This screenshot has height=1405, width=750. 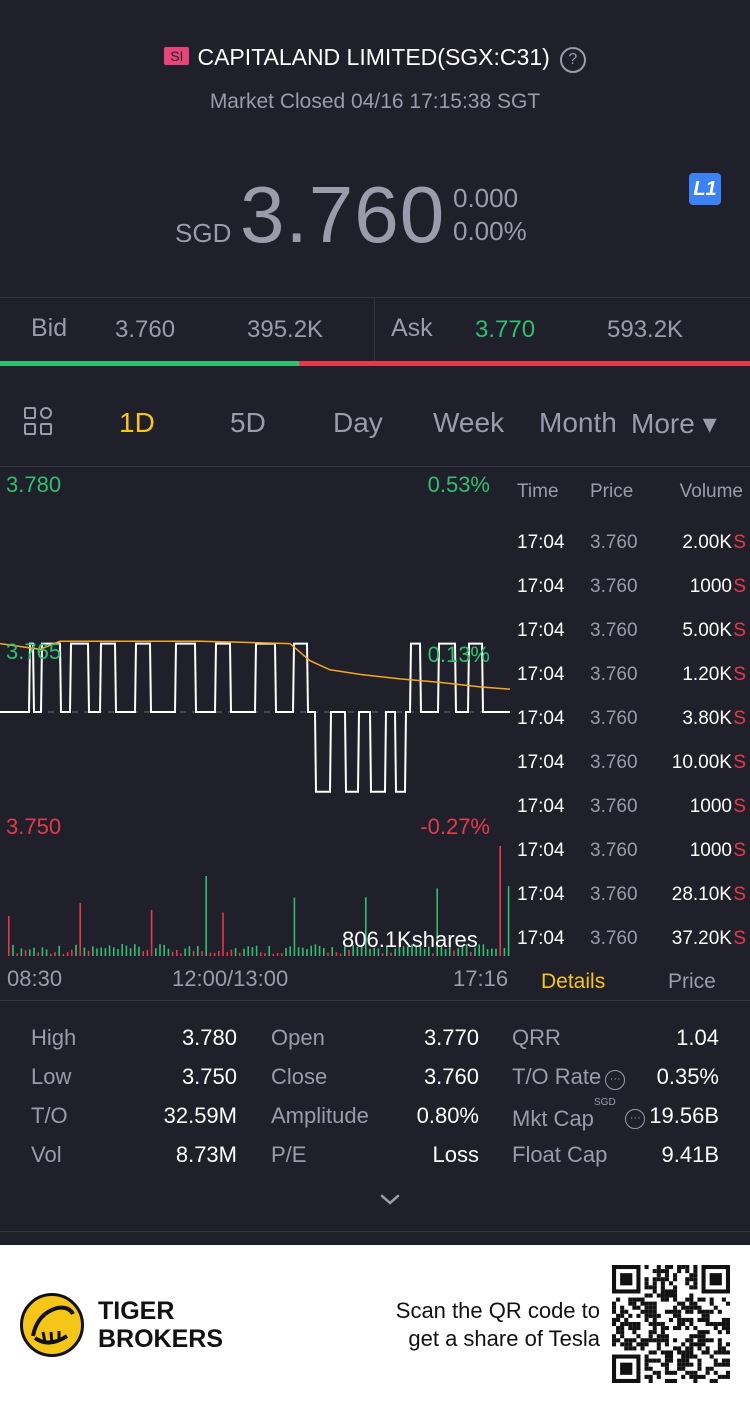 What do you see at coordinates (455, 826) in the screenshot?
I see `y-tick-low-pct: -0.27%` at bounding box center [455, 826].